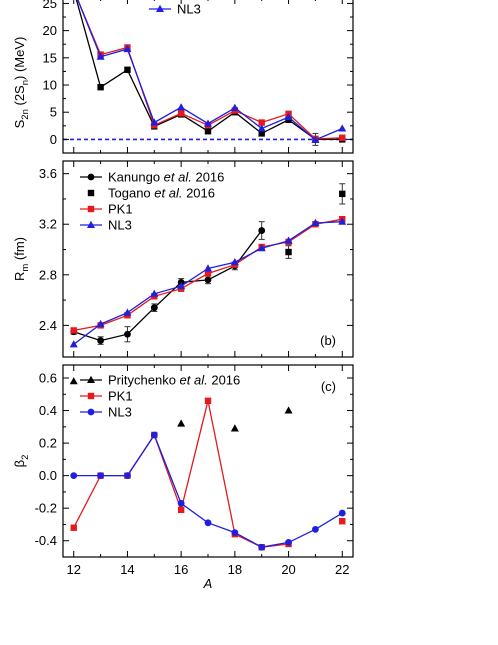 This screenshot has width=498, height=645. I want to click on legend-label: Kanungo et al. 2016, so click(166, 177).